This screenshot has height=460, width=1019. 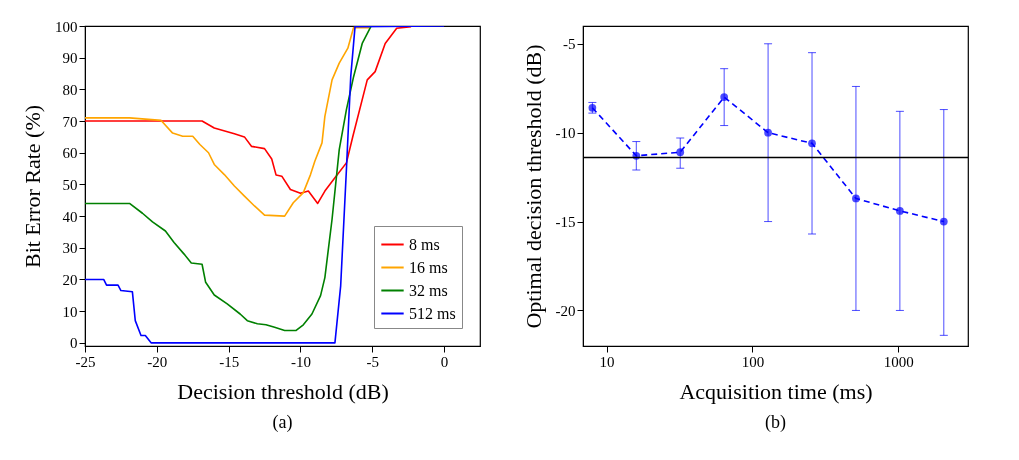 What do you see at coordinates (70, 153) in the screenshot?
I see `y-tick-label: 60` at bounding box center [70, 153].